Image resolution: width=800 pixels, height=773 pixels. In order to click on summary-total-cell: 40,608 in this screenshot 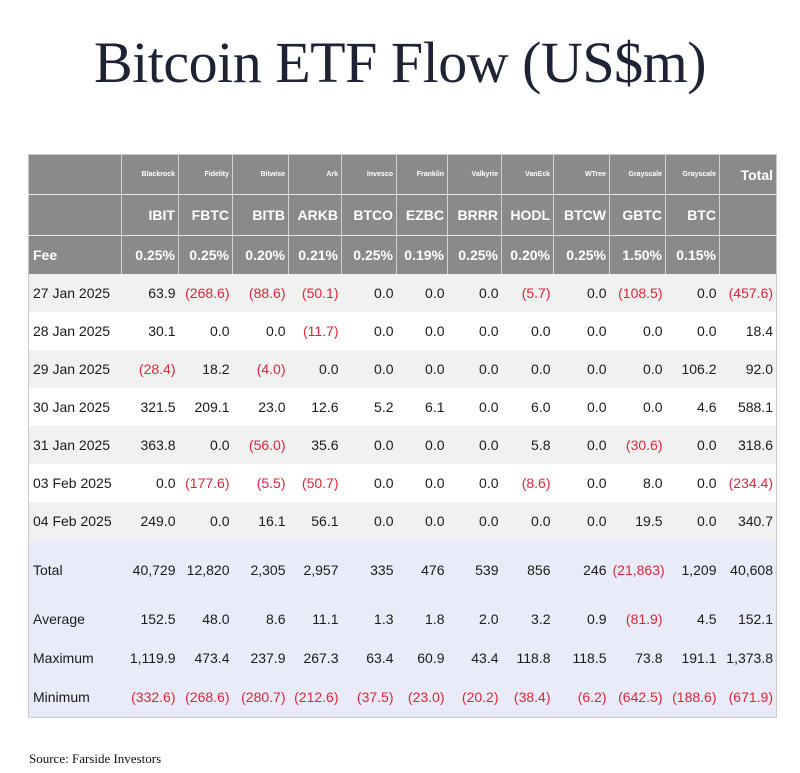, I will do `click(748, 569)`.